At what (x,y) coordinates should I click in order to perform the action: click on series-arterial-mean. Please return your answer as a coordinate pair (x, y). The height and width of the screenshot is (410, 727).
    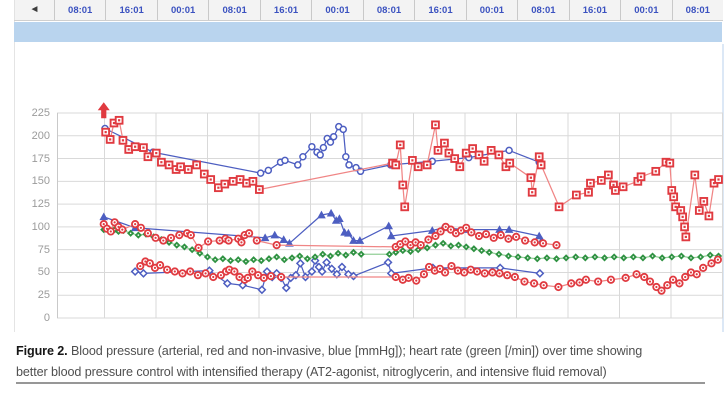
    Looking at the image, I should click on (330, 235).